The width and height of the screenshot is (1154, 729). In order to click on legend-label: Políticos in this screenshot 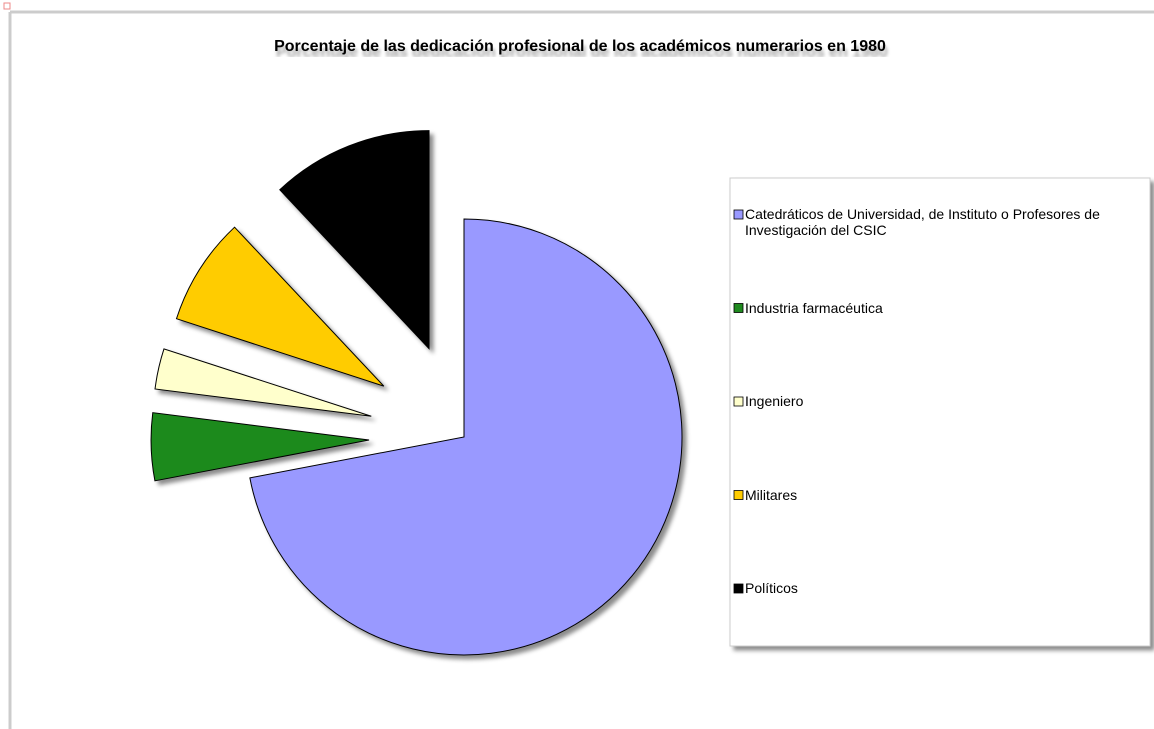, I will do `click(771, 588)`.